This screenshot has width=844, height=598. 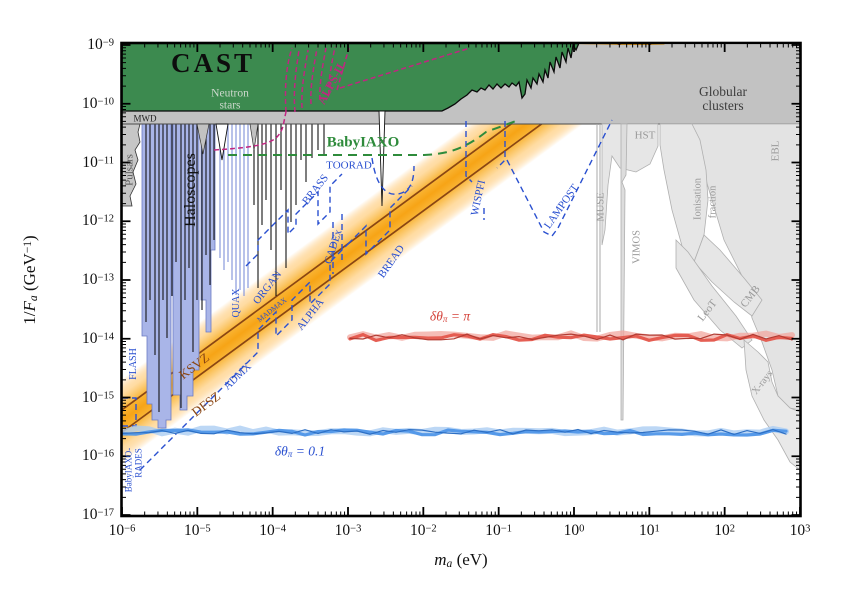 What do you see at coordinates (382, 158) in the screenshot?
I see `notch-spike` at bounding box center [382, 158].